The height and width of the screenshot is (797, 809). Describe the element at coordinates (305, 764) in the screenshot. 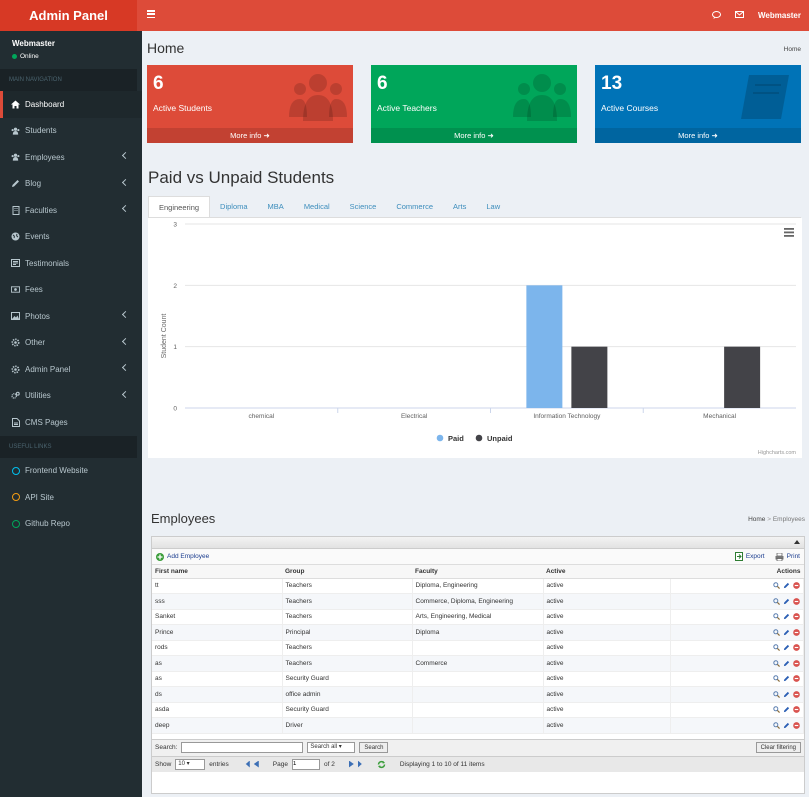

I see `page-number-input` at that location.